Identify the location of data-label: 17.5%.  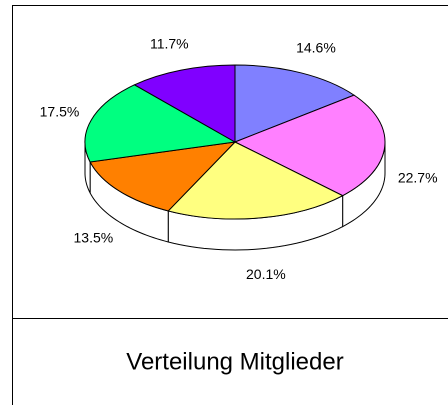
(60, 111).